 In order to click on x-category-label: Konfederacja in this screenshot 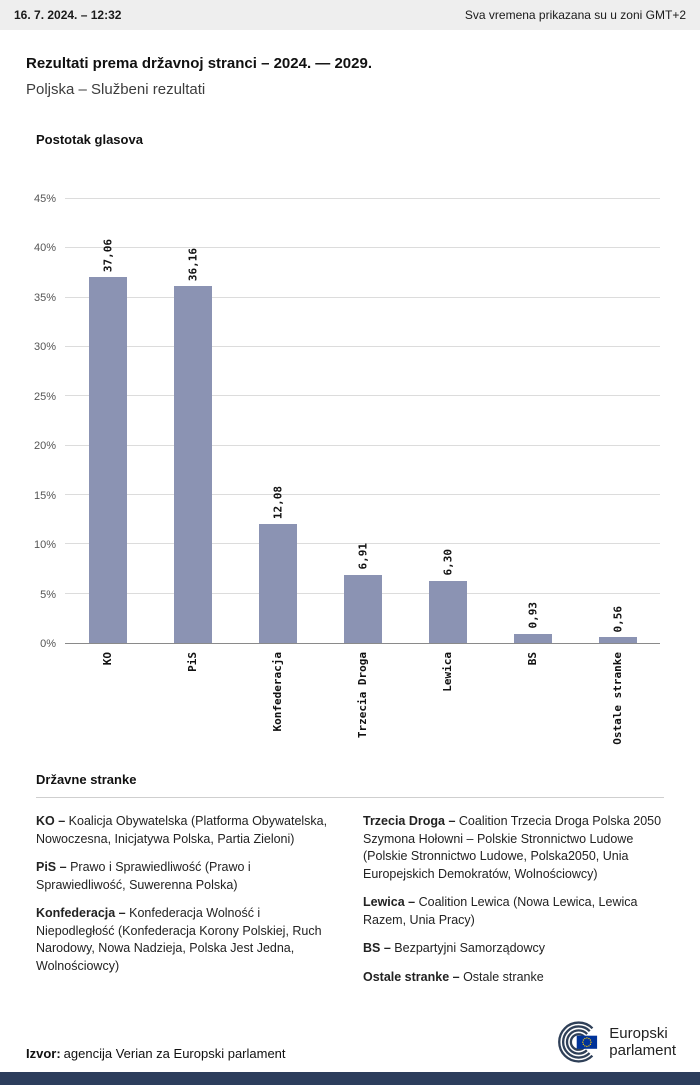, I will do `click(277, 703)`.